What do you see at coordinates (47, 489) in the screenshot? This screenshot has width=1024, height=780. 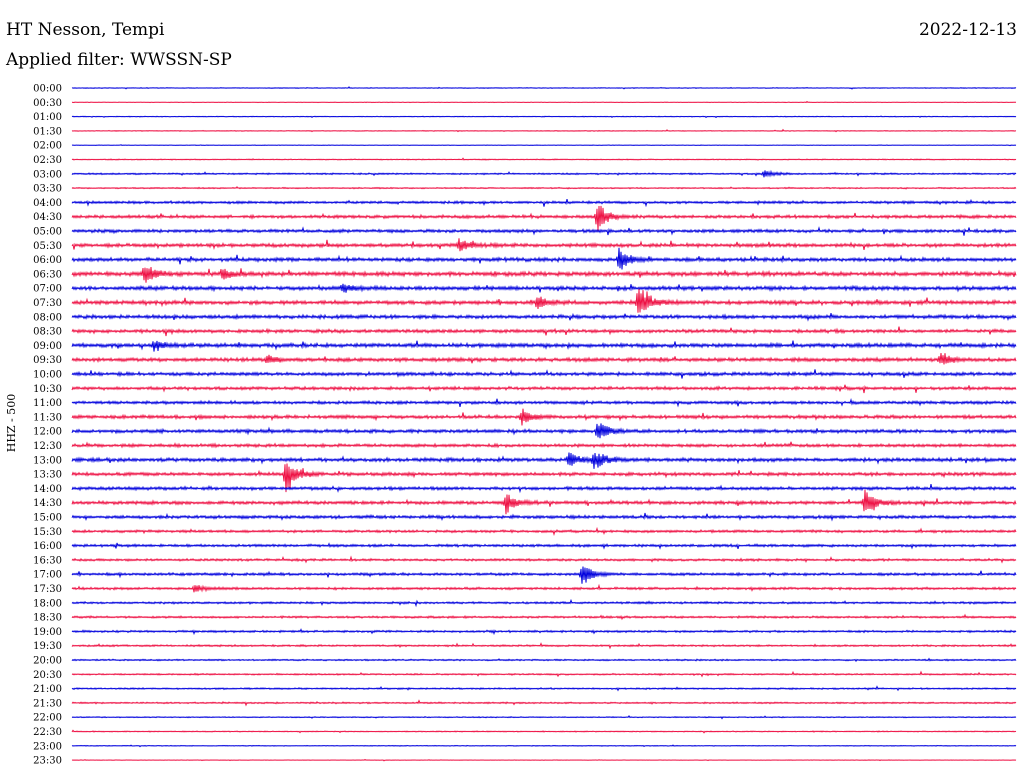 I see `row-time-label: 14:00` at bounding box center [47, 489].